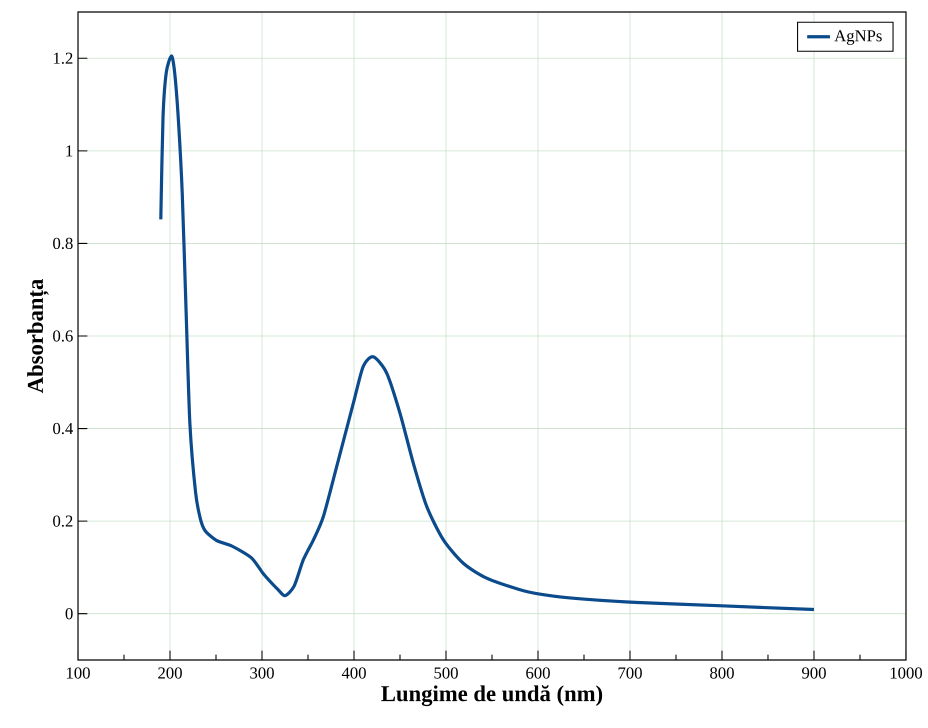 The height and width of the screenshot is (728, 928). What do you see at coordinates (63, 428) in the screenshot?
I see `y-tick-label: 0.4` at bounding box center [63, 428].